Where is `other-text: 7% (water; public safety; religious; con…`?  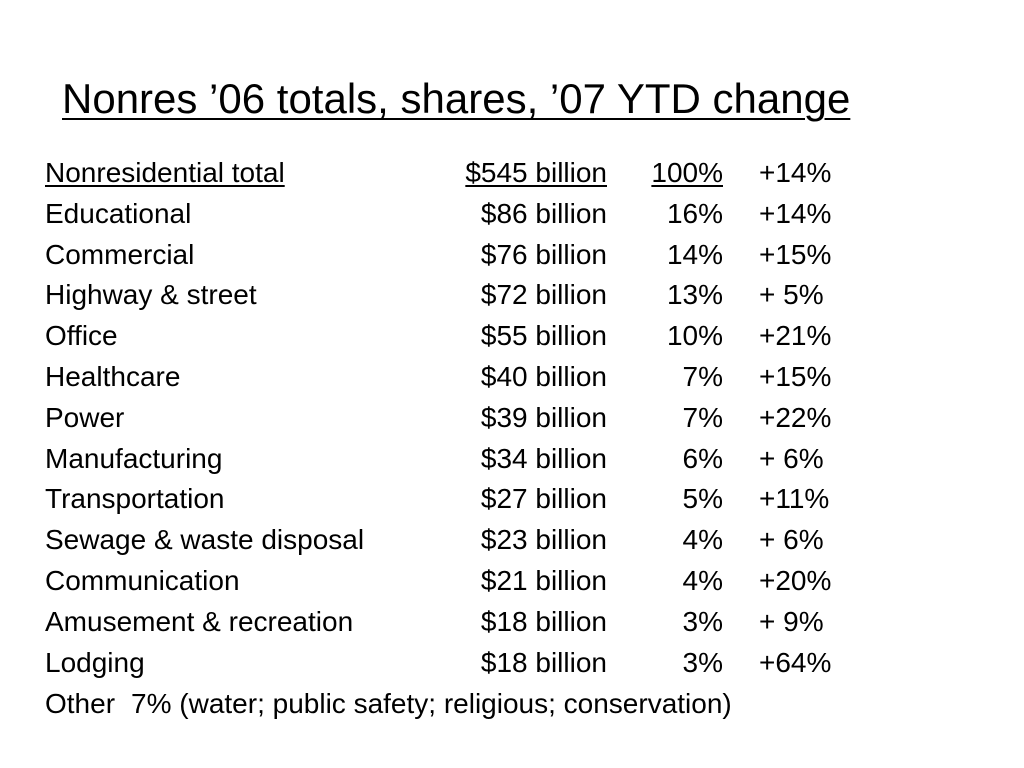 other-text: 7% (water; public safety; religious; con… is located at coordinates (431, 703).